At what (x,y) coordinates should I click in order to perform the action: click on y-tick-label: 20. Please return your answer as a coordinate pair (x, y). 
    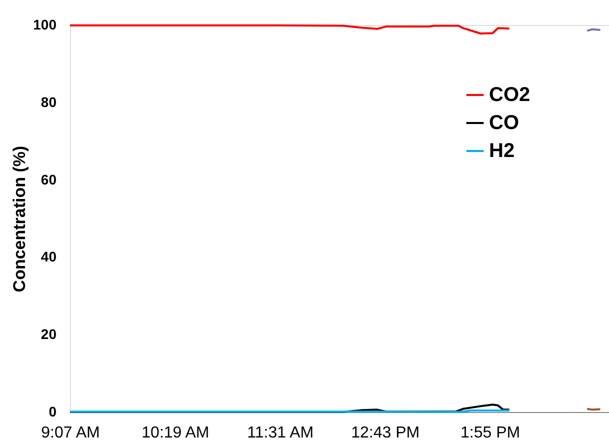
    Looking at the image, I should click on (48, 334).